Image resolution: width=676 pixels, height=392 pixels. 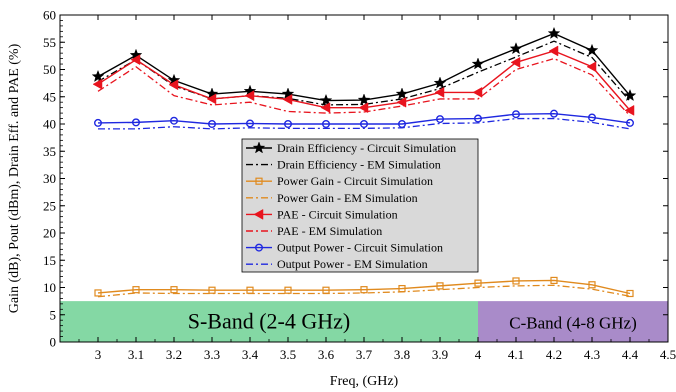 I want to click on y-tick-label: 15, so click(x=49, y=260).